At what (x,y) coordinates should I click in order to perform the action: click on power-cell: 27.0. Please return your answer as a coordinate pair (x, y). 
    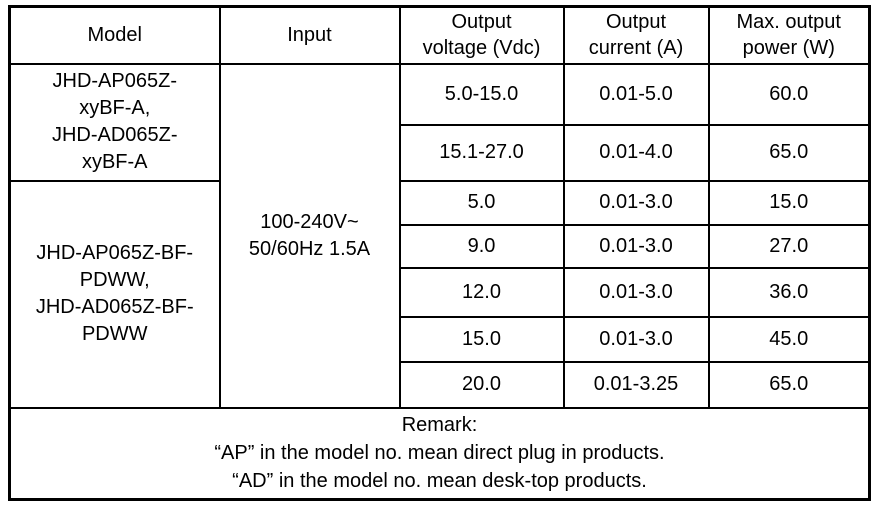
    Looking at the image, I should click on (789, 246).